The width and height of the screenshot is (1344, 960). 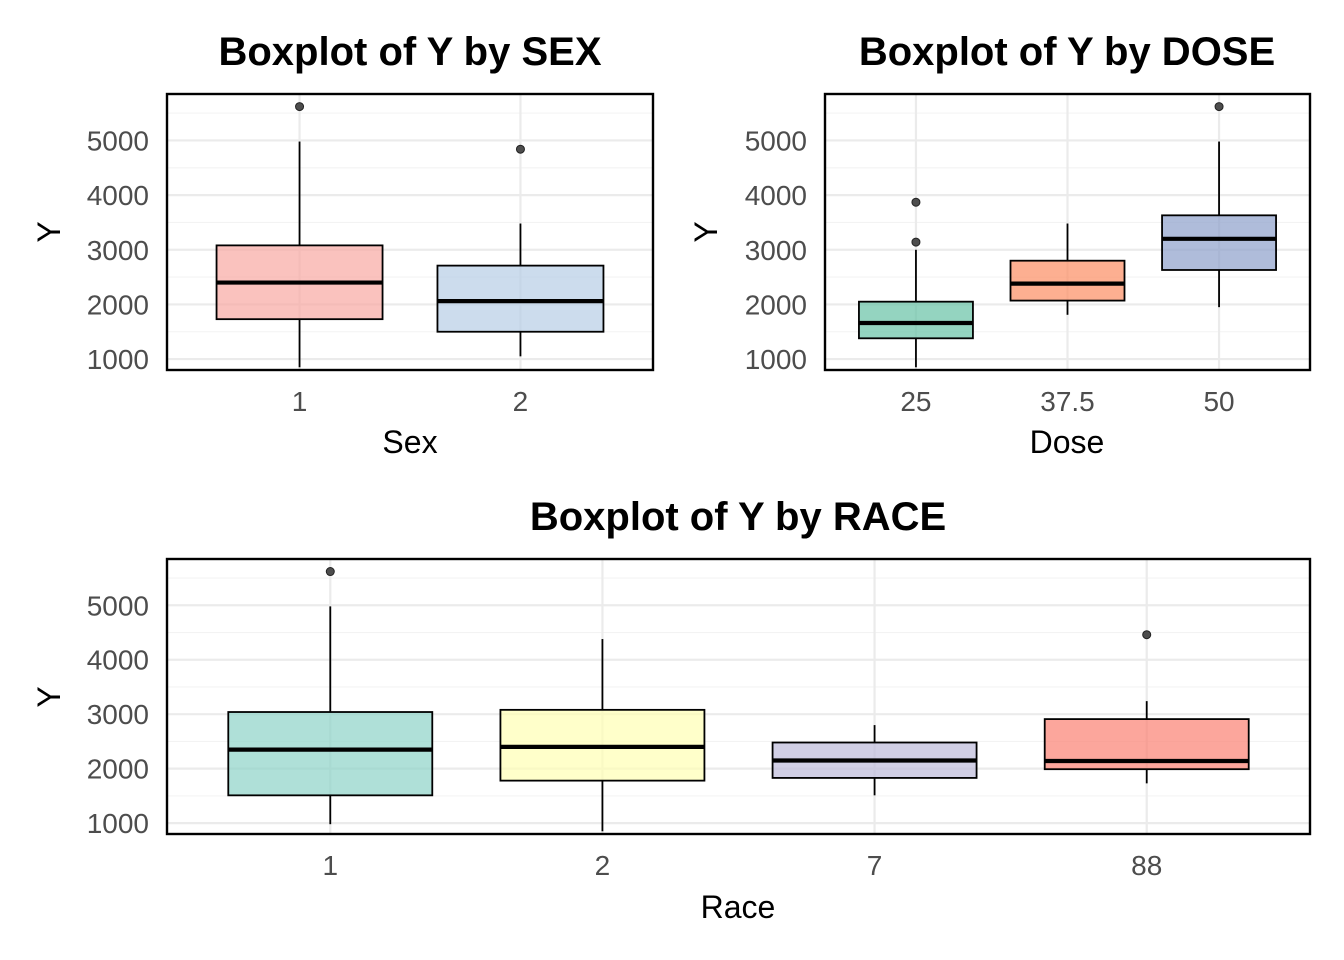 I want to click on x-tick-label-race: 1, so click(x=330, y=865).